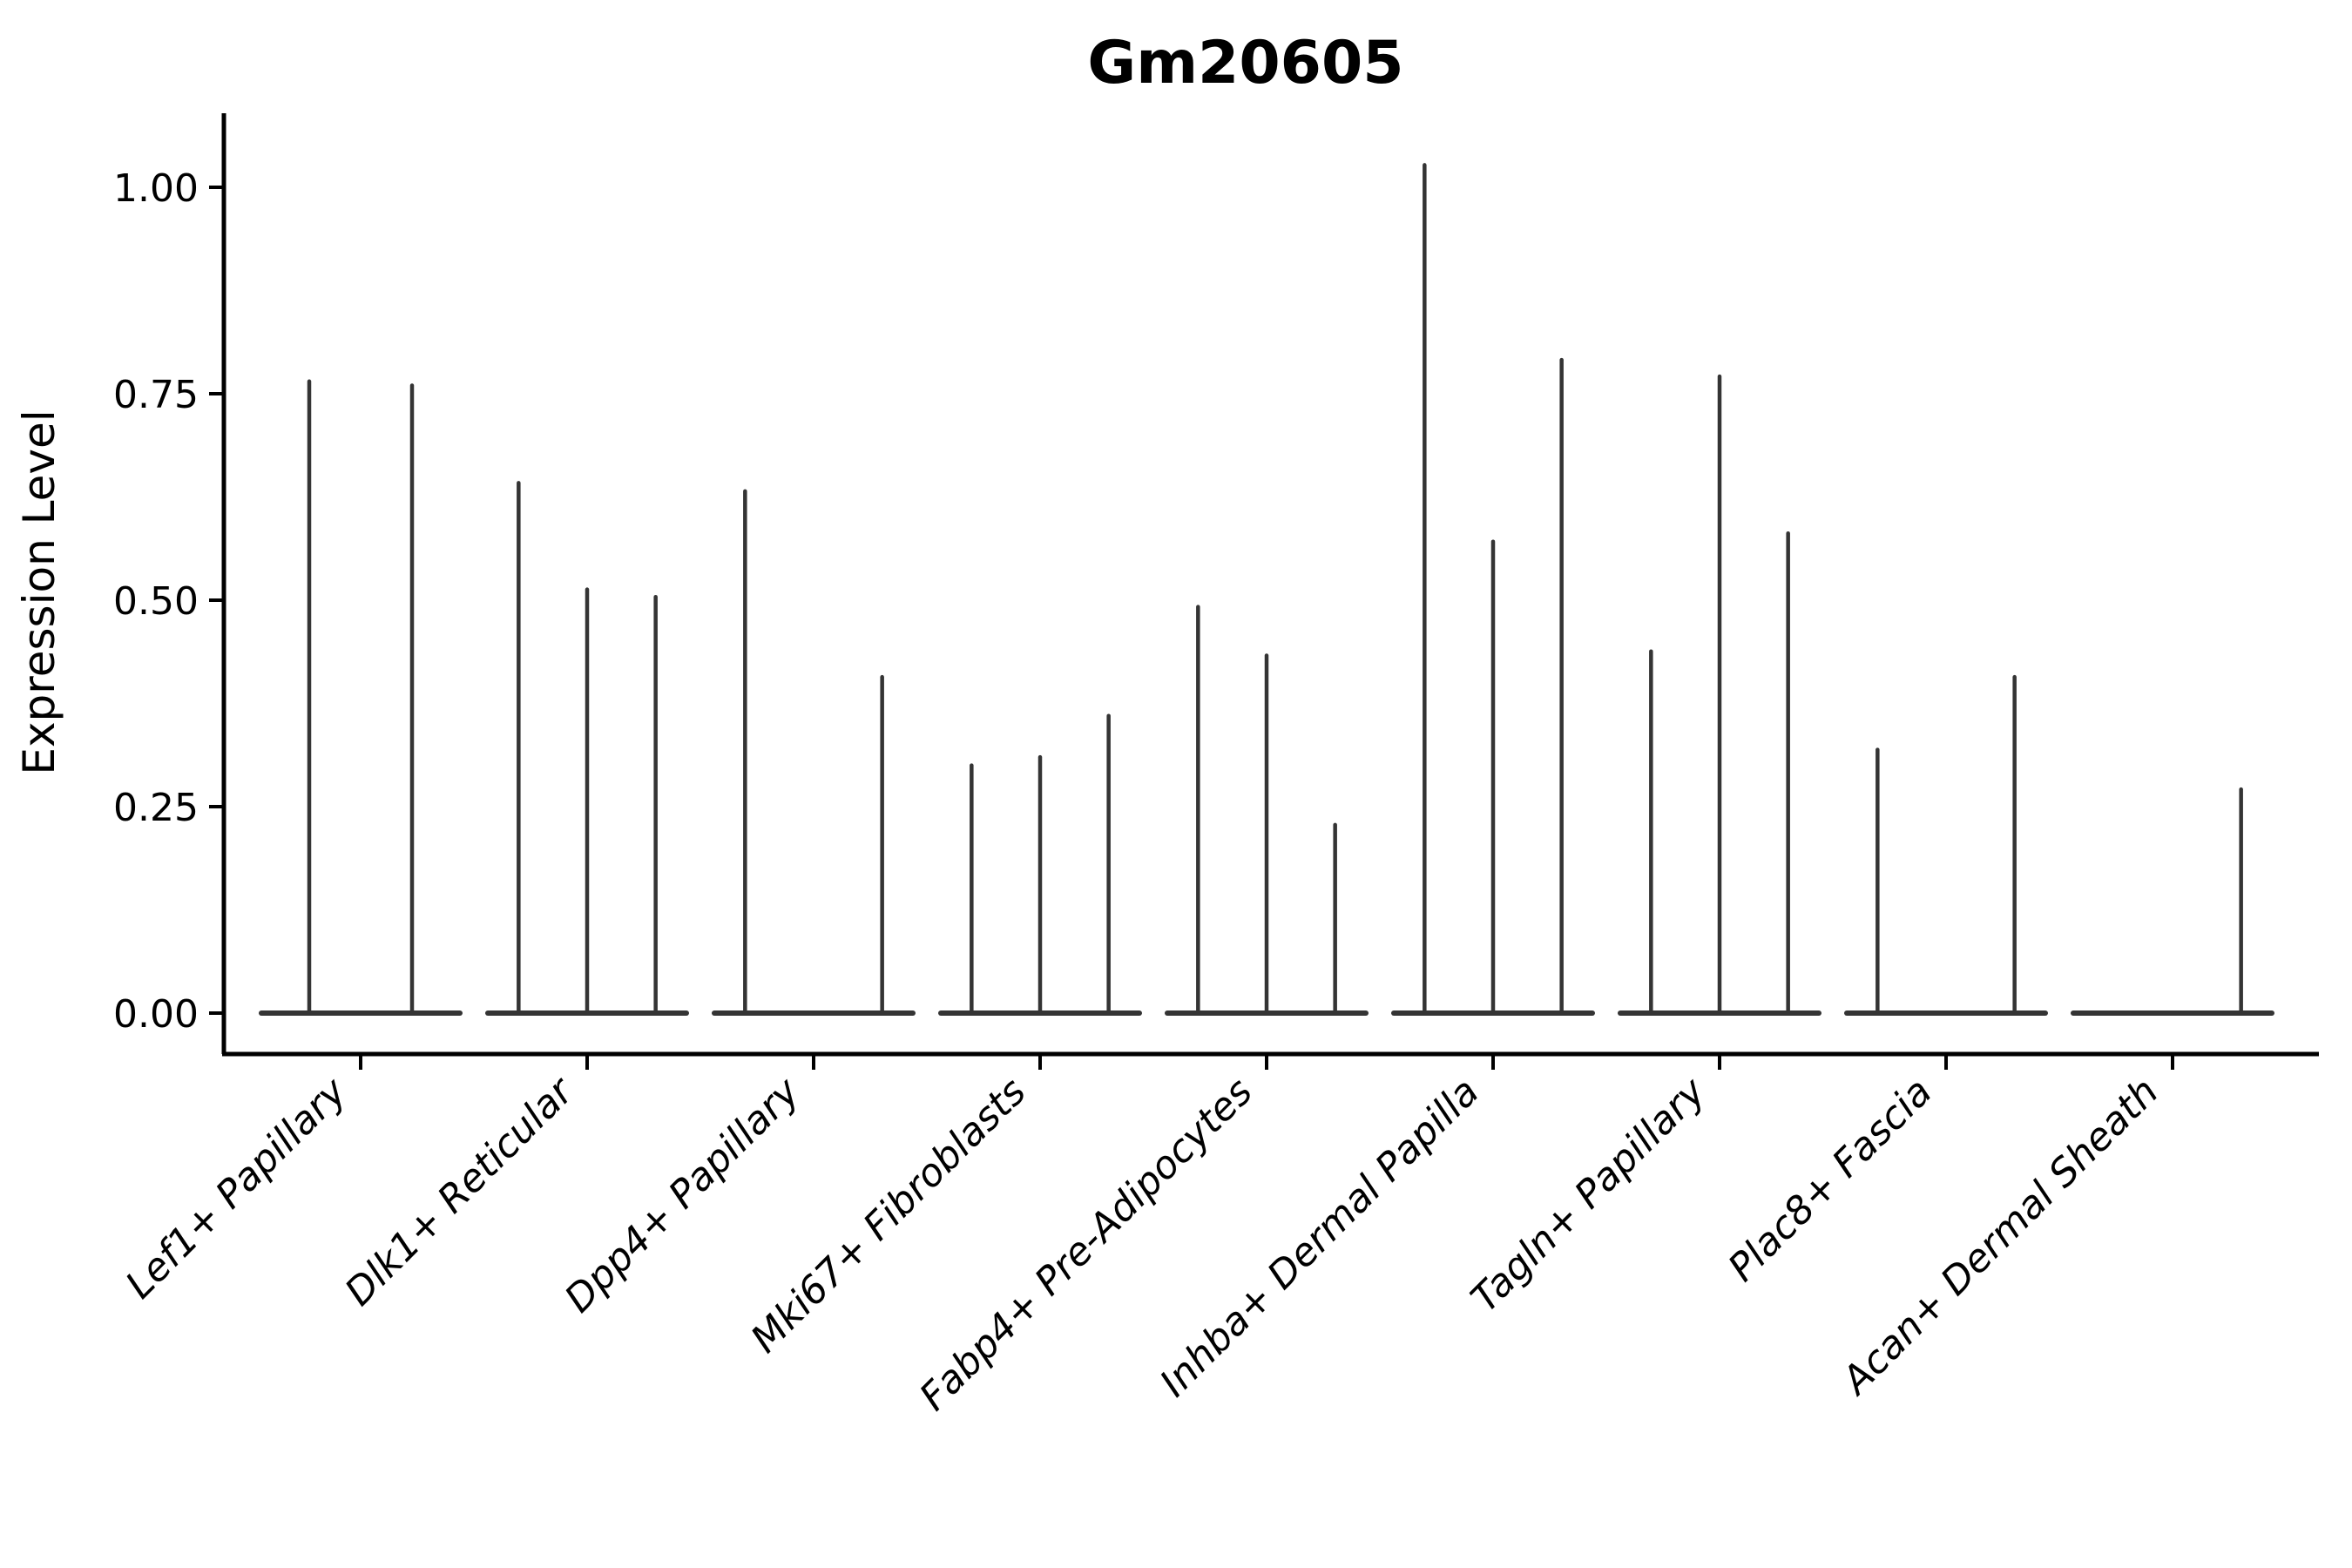  Describe the element at coordinates (156, 808) in the screenshot. I see `y-tick-label: 0.25` at that location.